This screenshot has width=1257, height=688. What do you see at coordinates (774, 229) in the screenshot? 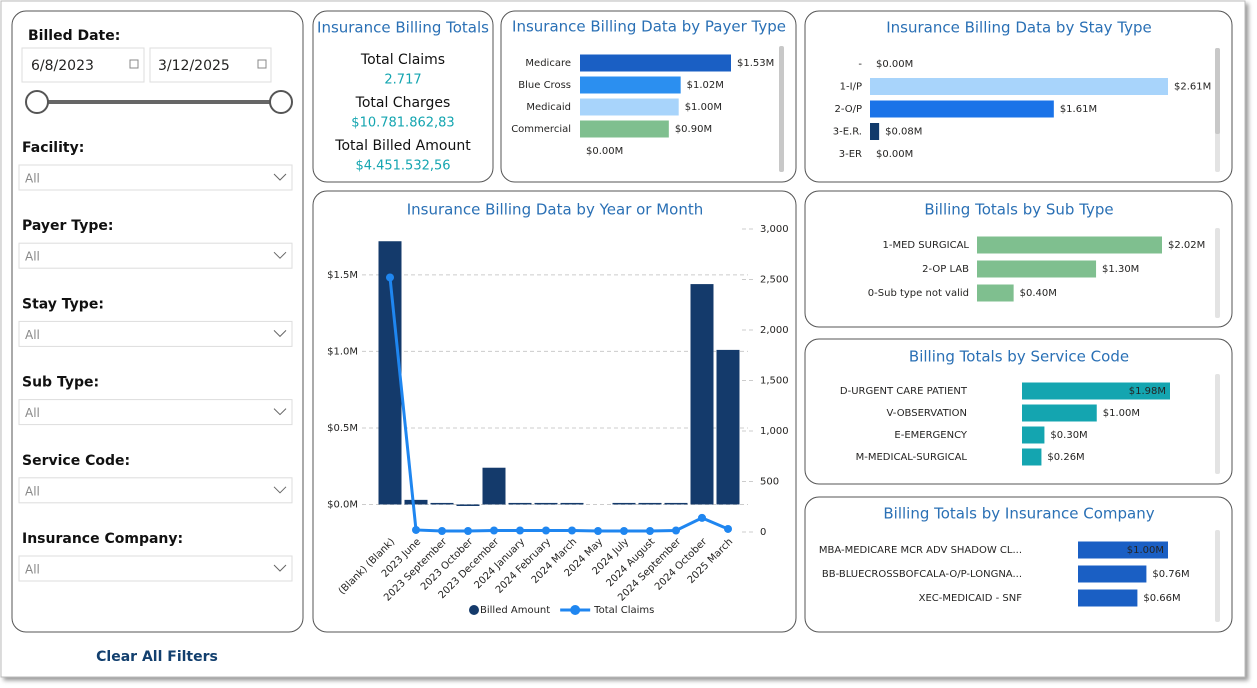
I see `y2-tick-label: 3,000` at bounding box center [774, 229].